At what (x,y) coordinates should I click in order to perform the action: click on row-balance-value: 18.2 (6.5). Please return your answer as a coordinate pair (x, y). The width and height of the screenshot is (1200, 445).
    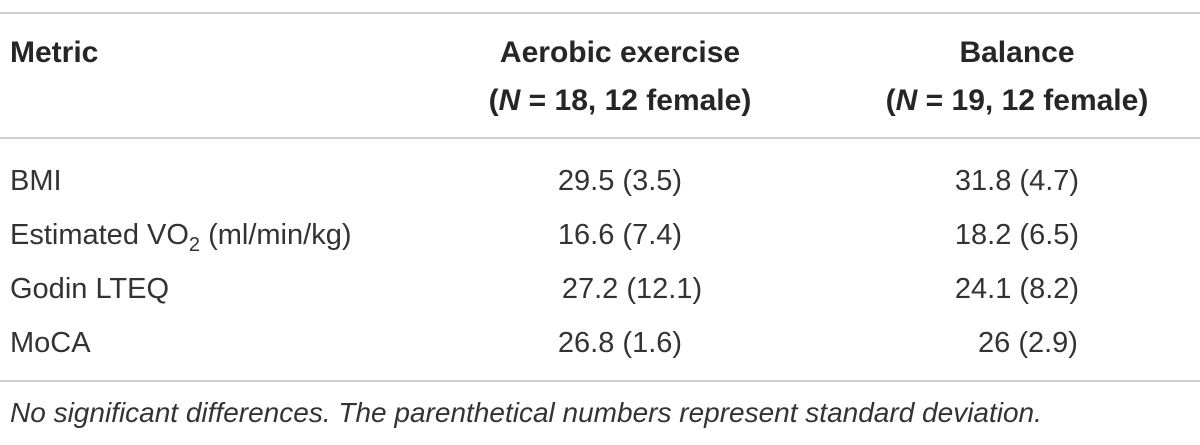
    Looking at the image, I should click on (1017, 235).